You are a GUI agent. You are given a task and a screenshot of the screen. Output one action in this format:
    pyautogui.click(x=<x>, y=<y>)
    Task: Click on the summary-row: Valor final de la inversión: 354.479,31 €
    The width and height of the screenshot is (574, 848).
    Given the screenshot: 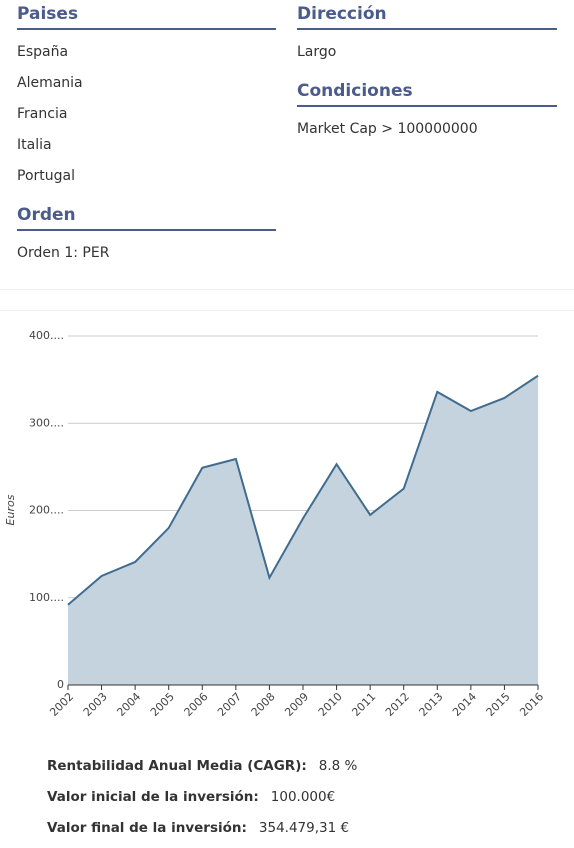 What is the action you would take?
    pyautogui.click(x=198, y=828)
    